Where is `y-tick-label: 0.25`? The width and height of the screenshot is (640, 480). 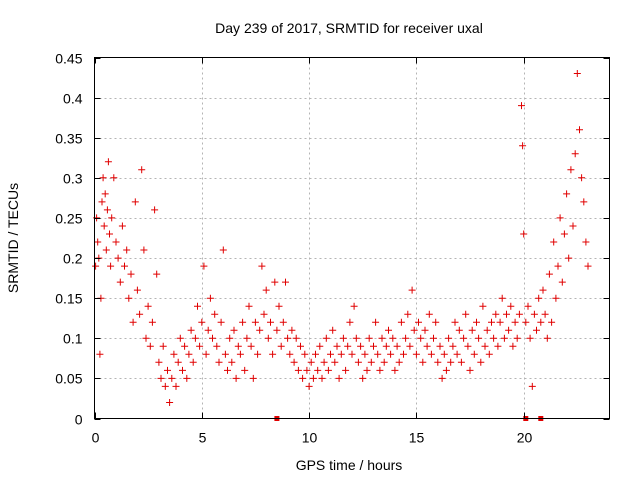
y-tick-label: 0.25 is located at coordinates (68, 219).